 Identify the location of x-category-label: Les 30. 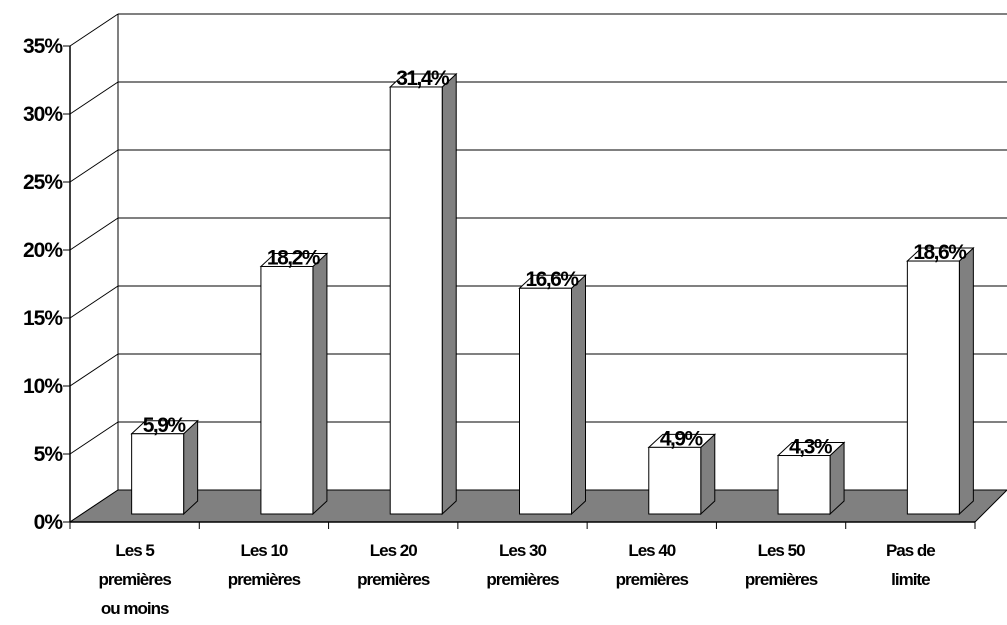
(522, 550).